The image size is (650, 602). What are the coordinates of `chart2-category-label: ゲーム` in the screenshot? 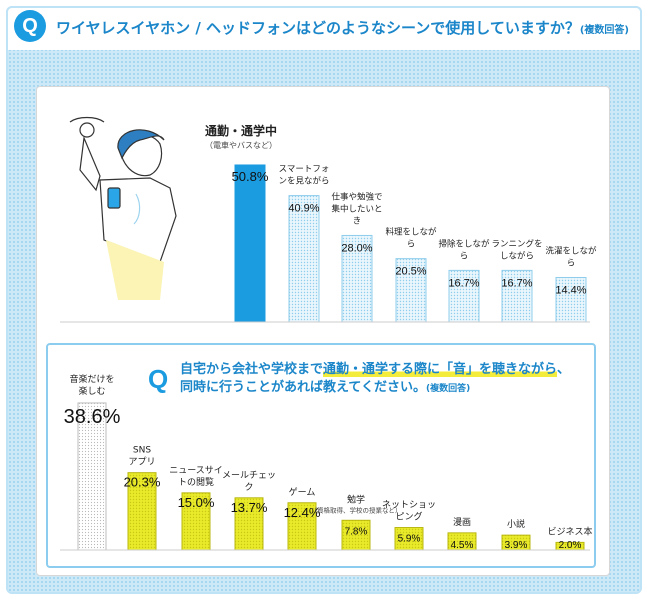 It's located at (302, 492).